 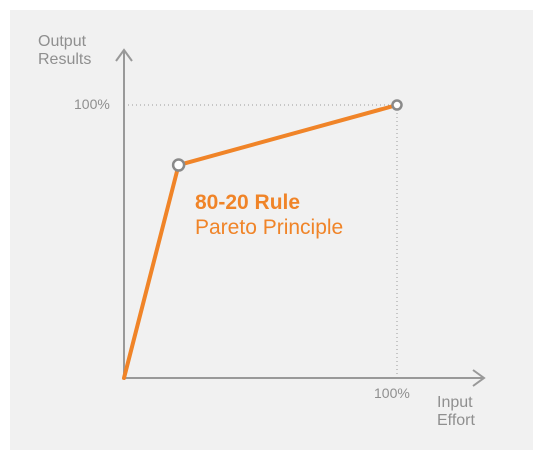 What do you see at coordinates (247, 202) in the screenshot?
I see `chart-title: 80-20 Rule` at bounding box center [247, 202].